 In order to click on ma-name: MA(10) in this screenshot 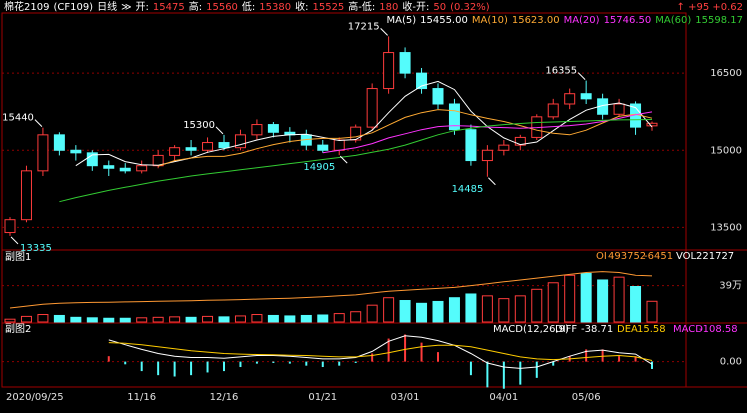, I will do `click(489, 20)`.